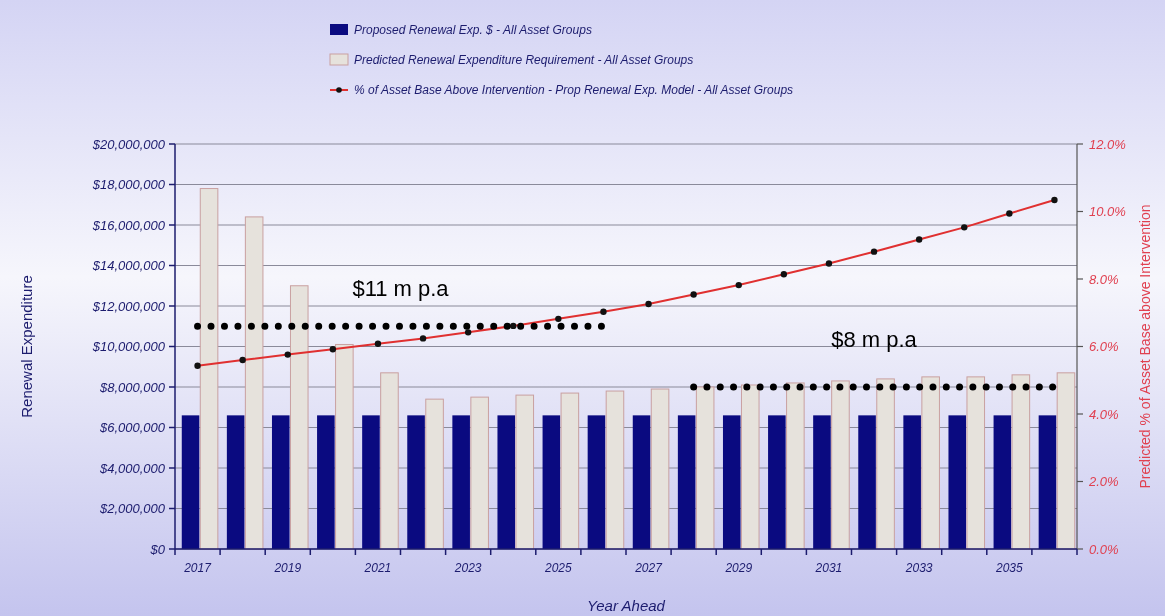 This screenshot has width=1165, height=616. I want to click on legend-label: Proposed Renewal Exp. $ - All Asset Groups, so click(473, 30).